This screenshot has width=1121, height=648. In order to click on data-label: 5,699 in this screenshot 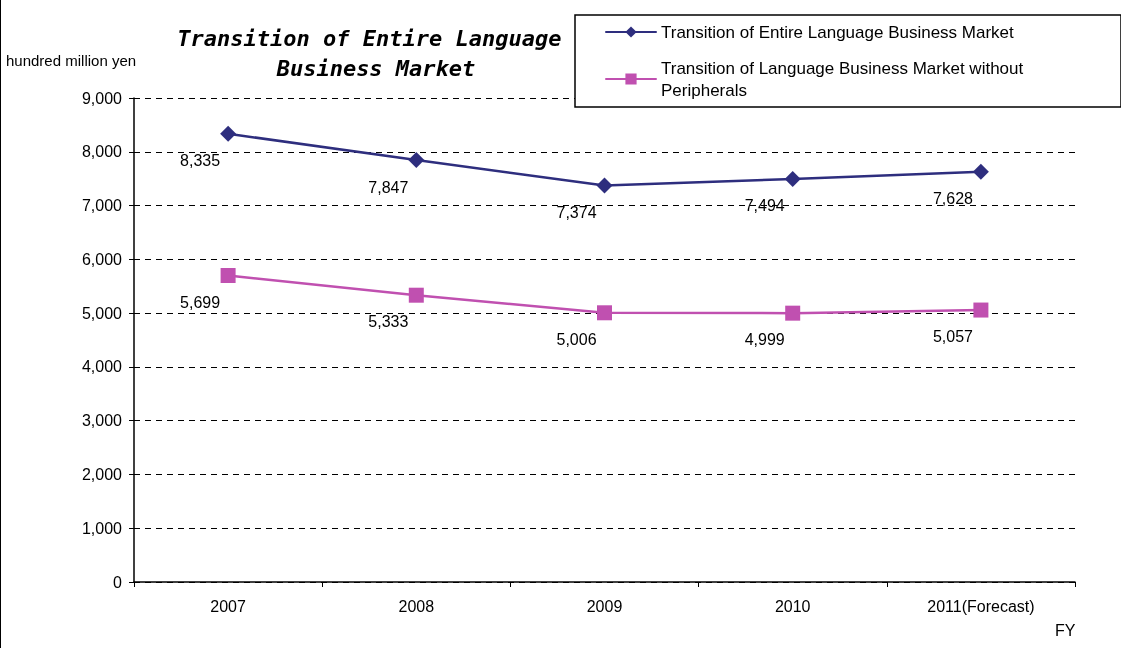, I will do `click(200, 302)`.